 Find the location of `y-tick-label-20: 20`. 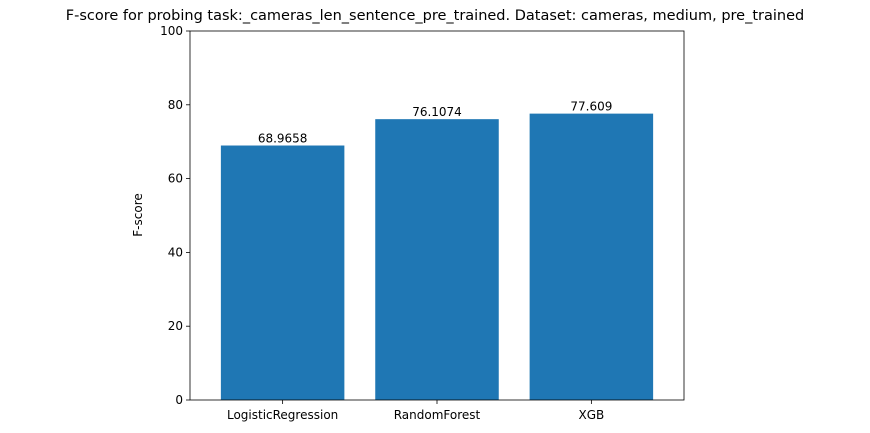

y-tick-label-20: 20 is located at coordinates (175, 326).